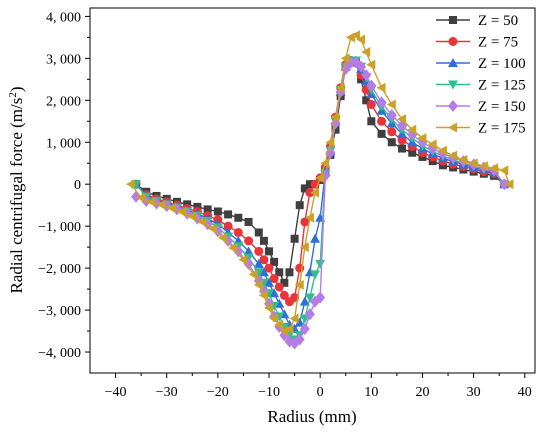 The width and height of the screenshot is (550, 435). What do you see at coordinates (477, 43) in the screenshot?
I see `legend-item: Z = 75` at bounding box center [477, 43].